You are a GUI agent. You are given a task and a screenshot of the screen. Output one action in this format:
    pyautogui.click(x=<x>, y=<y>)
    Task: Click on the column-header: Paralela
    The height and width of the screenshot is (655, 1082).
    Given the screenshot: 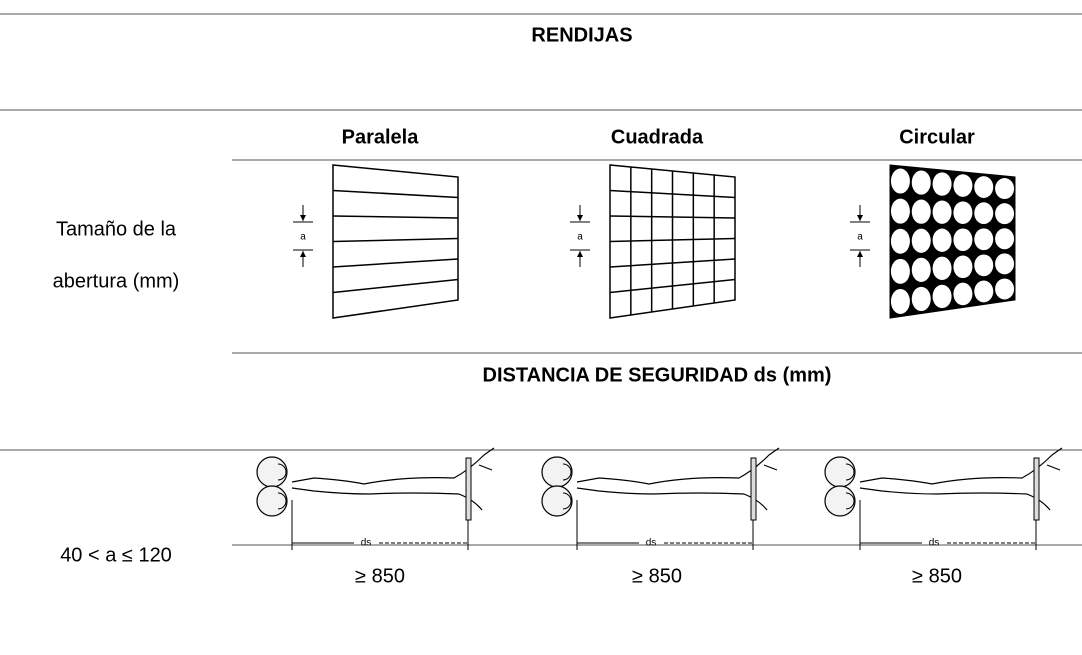 What is the action you would take?
    pyautogui.click(x=381, y=137)
    